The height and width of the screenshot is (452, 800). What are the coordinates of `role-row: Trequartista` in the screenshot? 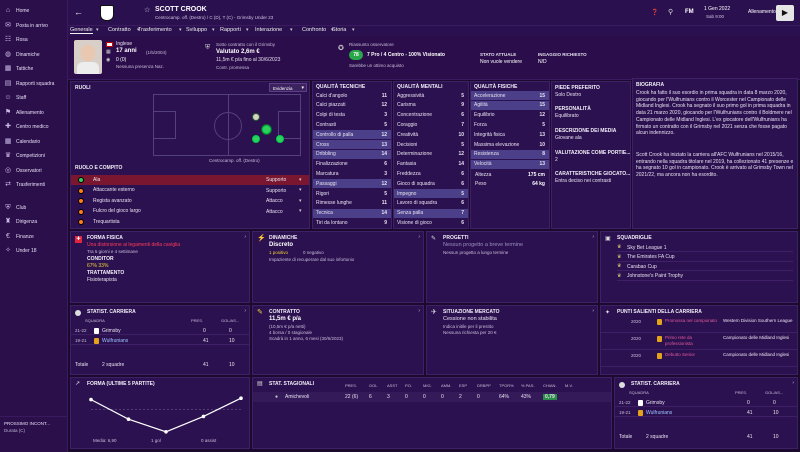 It's located at (190, 222).